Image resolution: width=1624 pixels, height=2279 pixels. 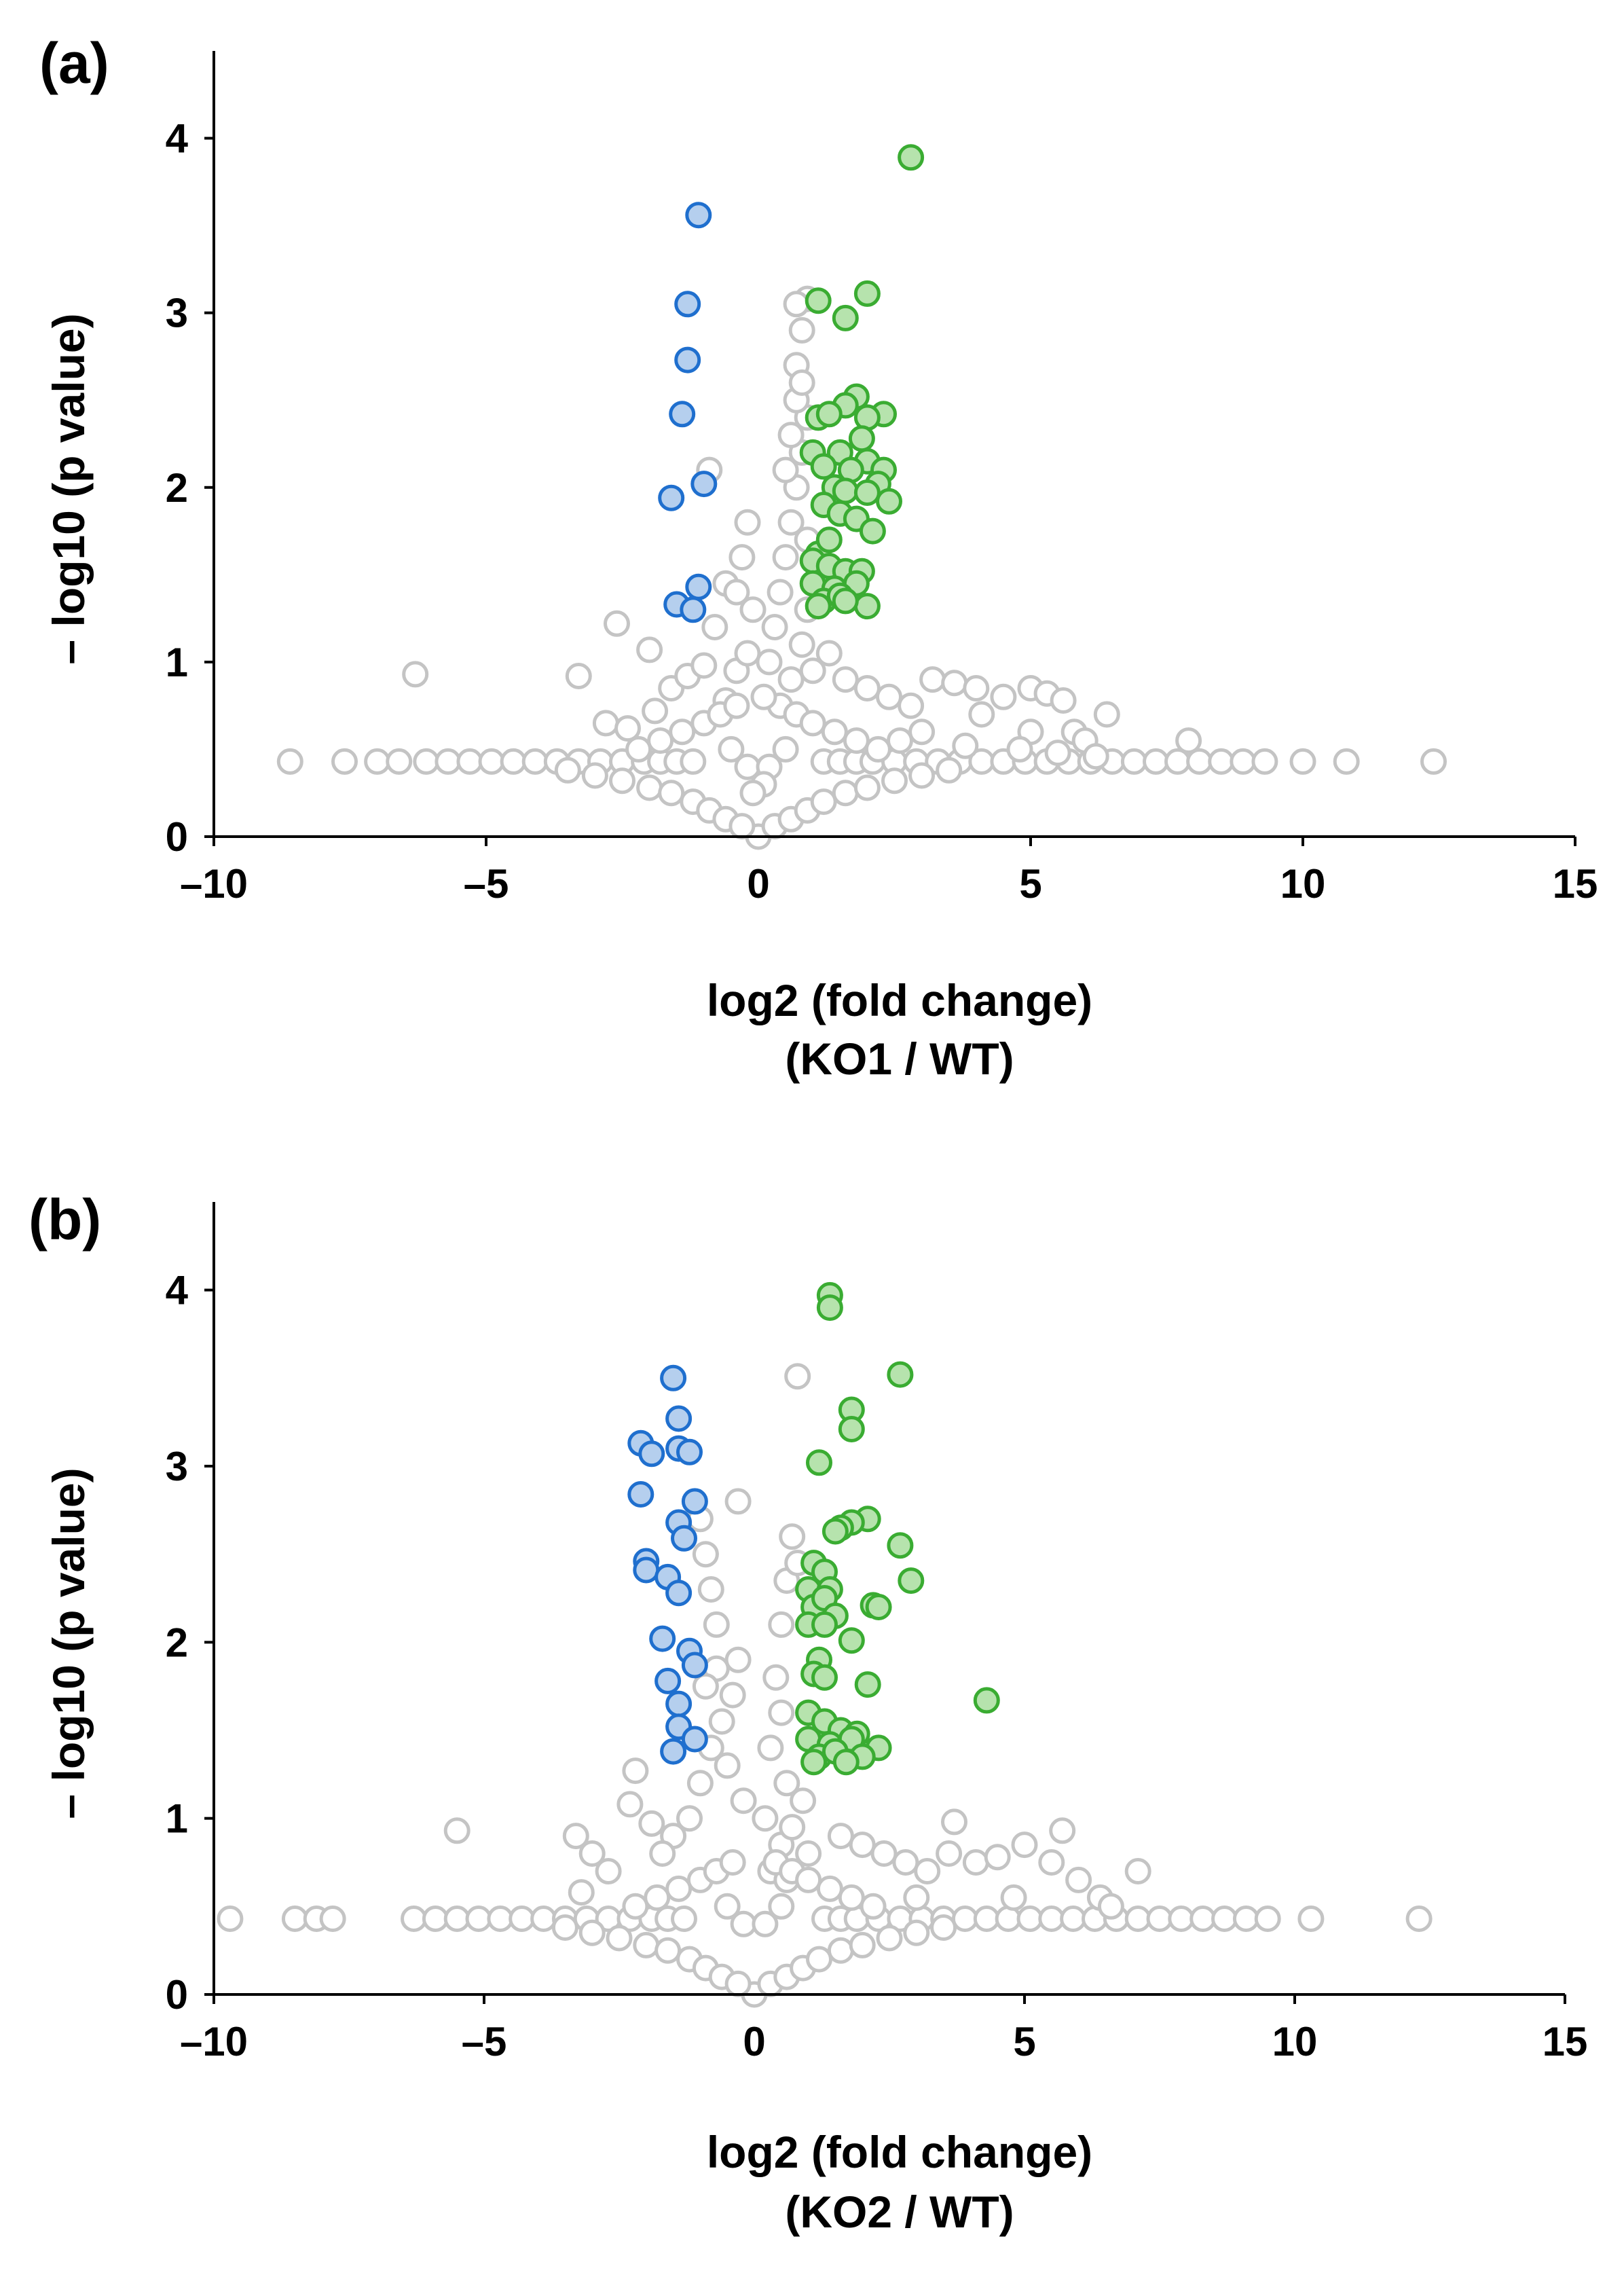 I want to click on y-tick-label-a: 4, so click(x=178, y=139).